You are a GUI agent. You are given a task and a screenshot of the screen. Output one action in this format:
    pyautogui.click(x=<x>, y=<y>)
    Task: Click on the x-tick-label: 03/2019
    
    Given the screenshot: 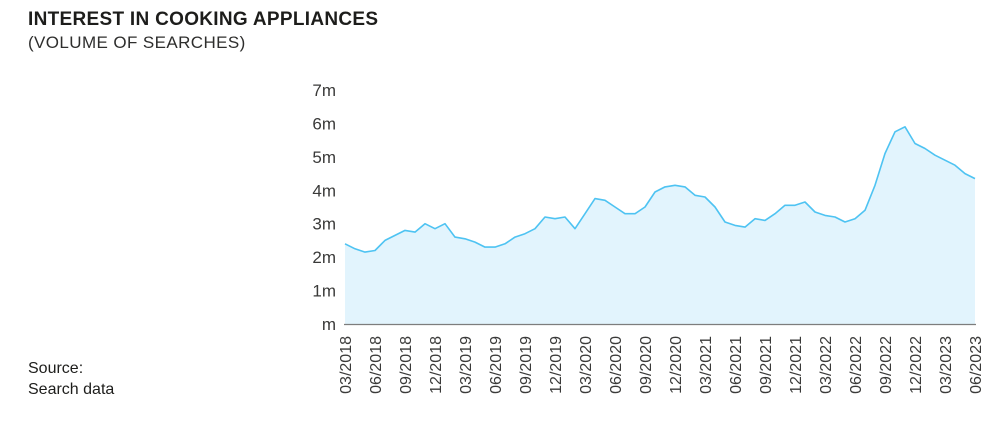 What is the action you would take?
    pyautogui.click(x=466, y=365)
    